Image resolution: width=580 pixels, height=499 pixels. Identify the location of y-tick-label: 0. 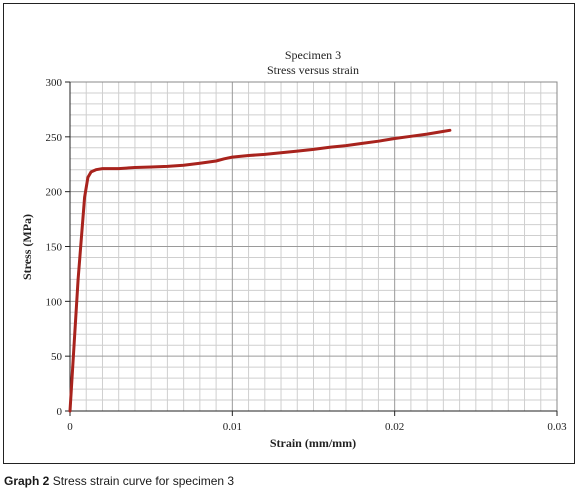
(60, 412).